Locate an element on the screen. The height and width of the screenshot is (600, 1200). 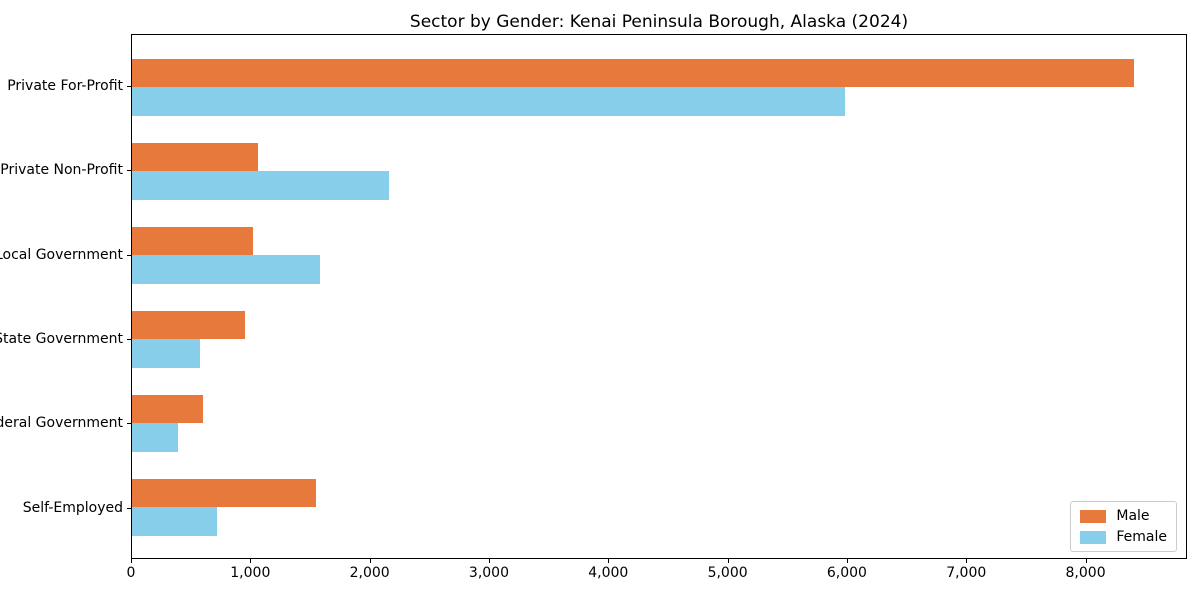
y-axis-label: Private Non-Profit is located at coordinates (61, 170).